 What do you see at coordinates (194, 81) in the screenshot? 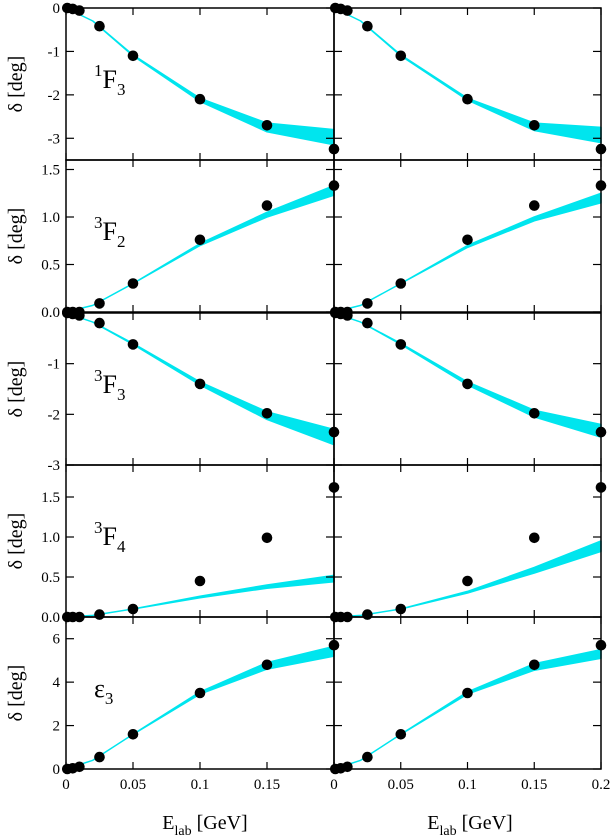
I see `panel-1-left: 0 -1 -2 -3` at bounding box center [194, 81].